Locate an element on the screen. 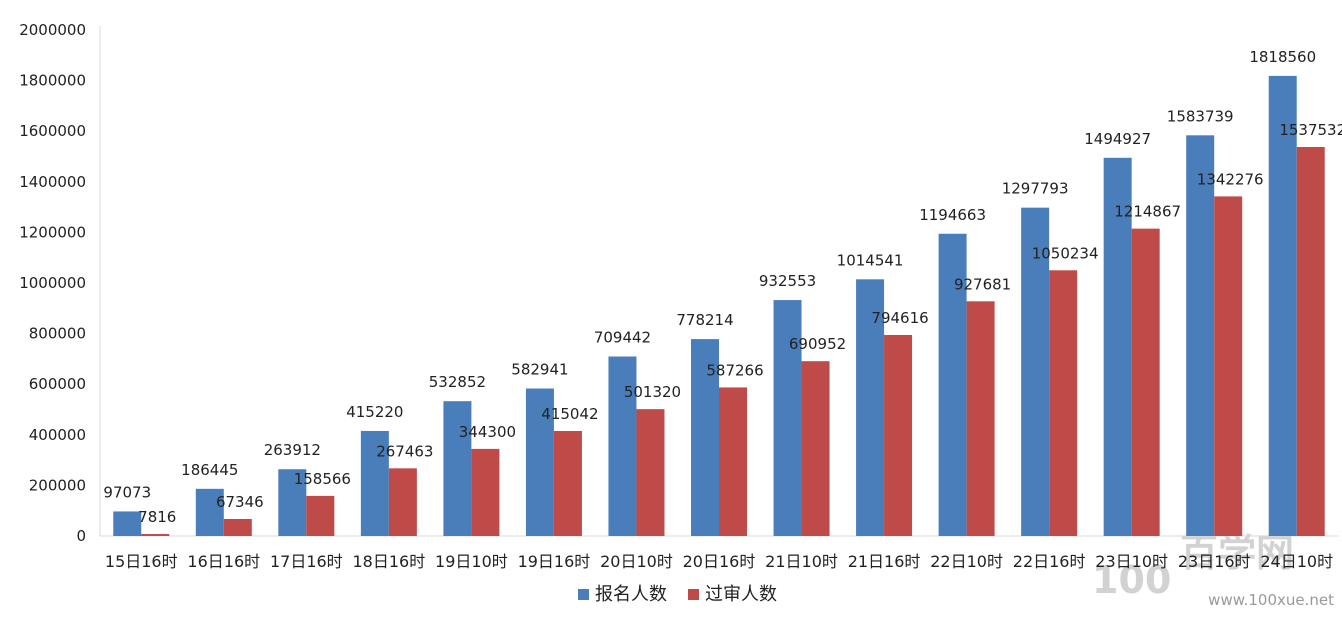 The image size is (1342, 620). x-tick-label: 22日16时 is located at coordinates (1049, 561).